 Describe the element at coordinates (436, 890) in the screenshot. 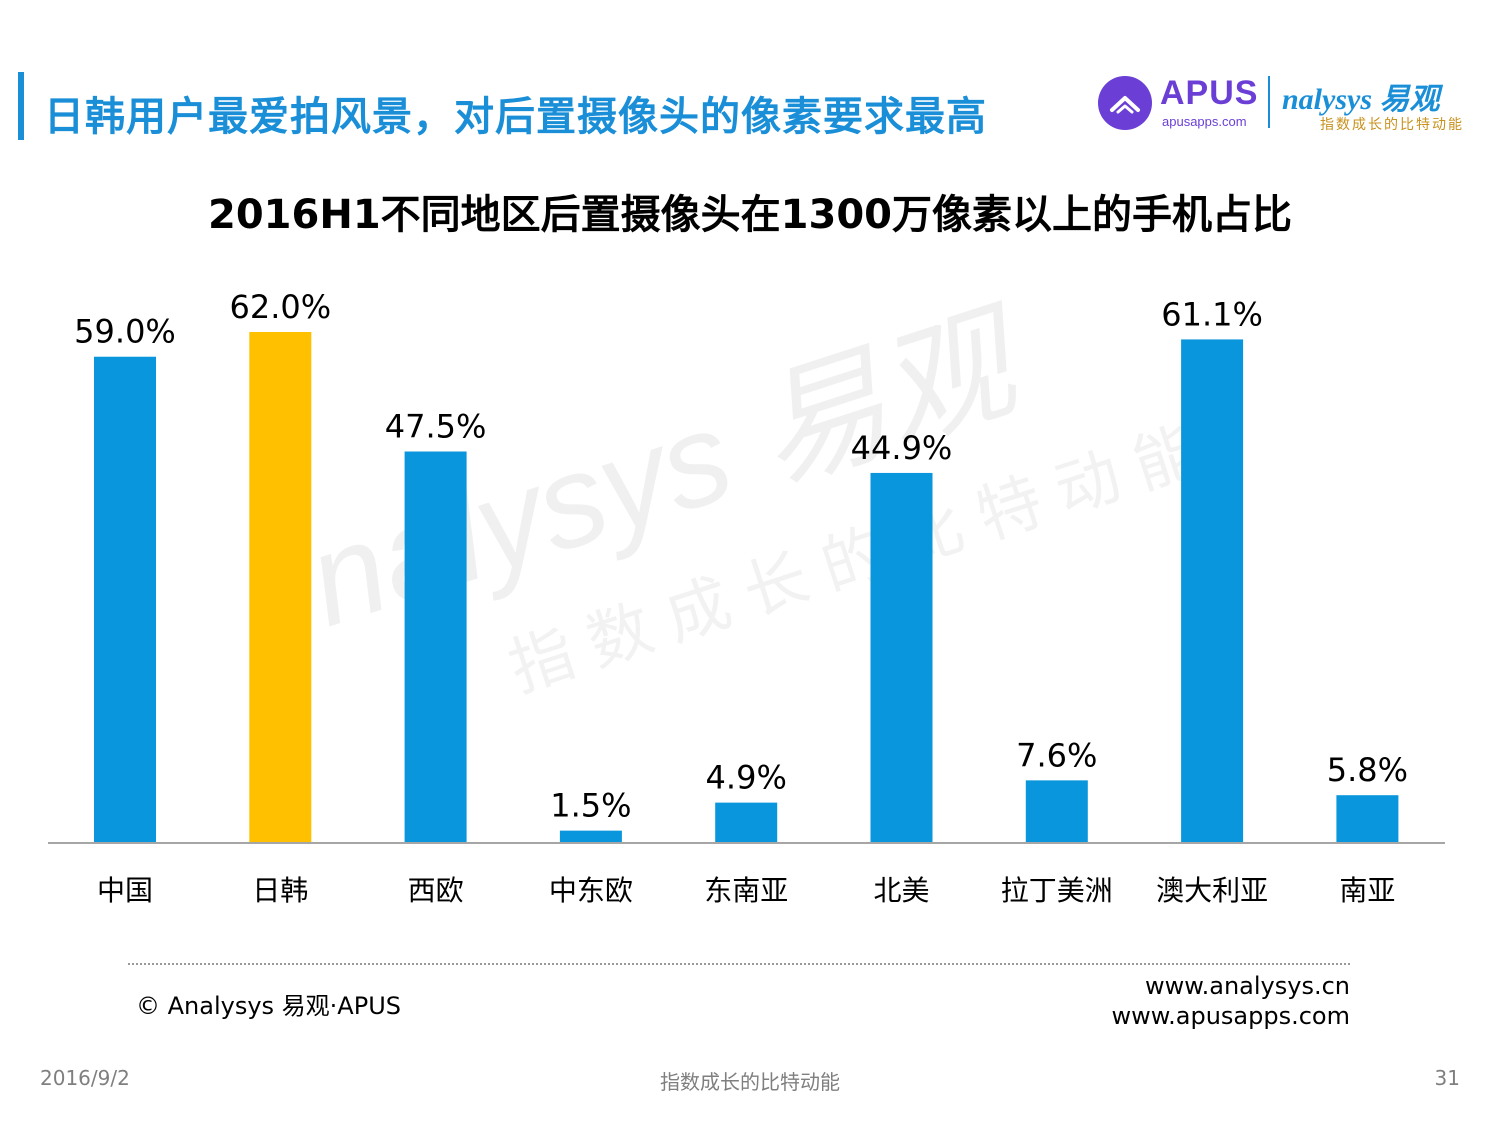

I see `category-label-2: 西欧` at that location.